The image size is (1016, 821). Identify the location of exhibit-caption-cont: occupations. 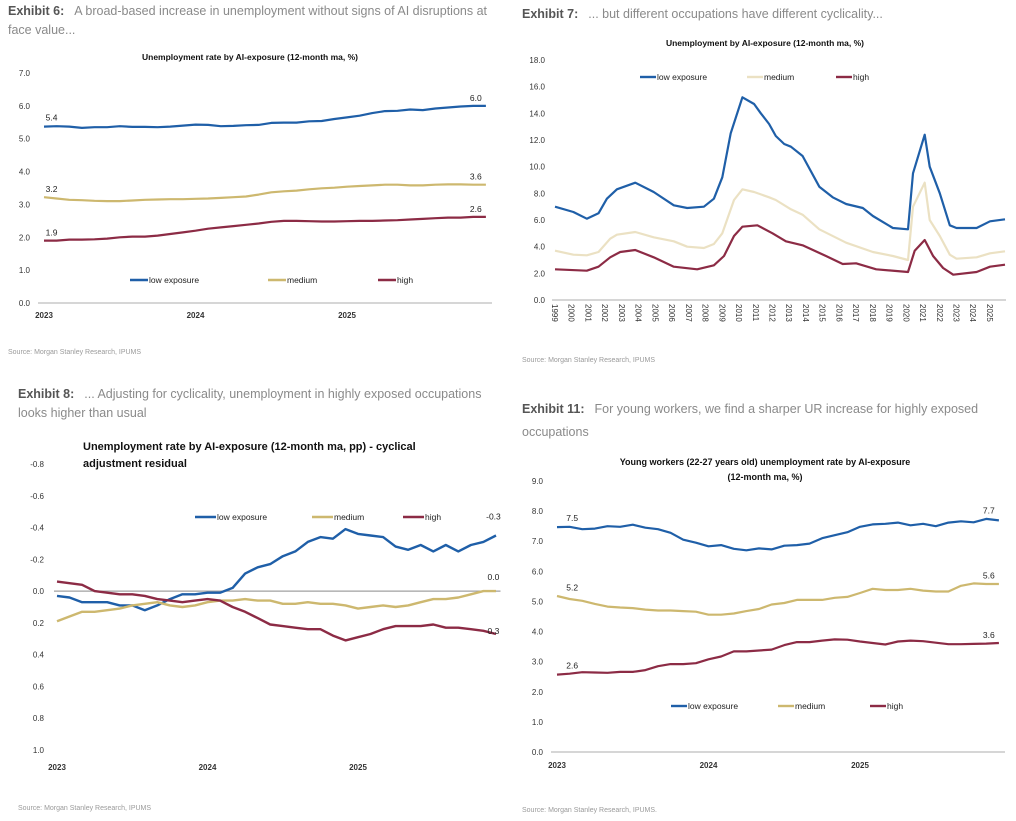
(555, 432).